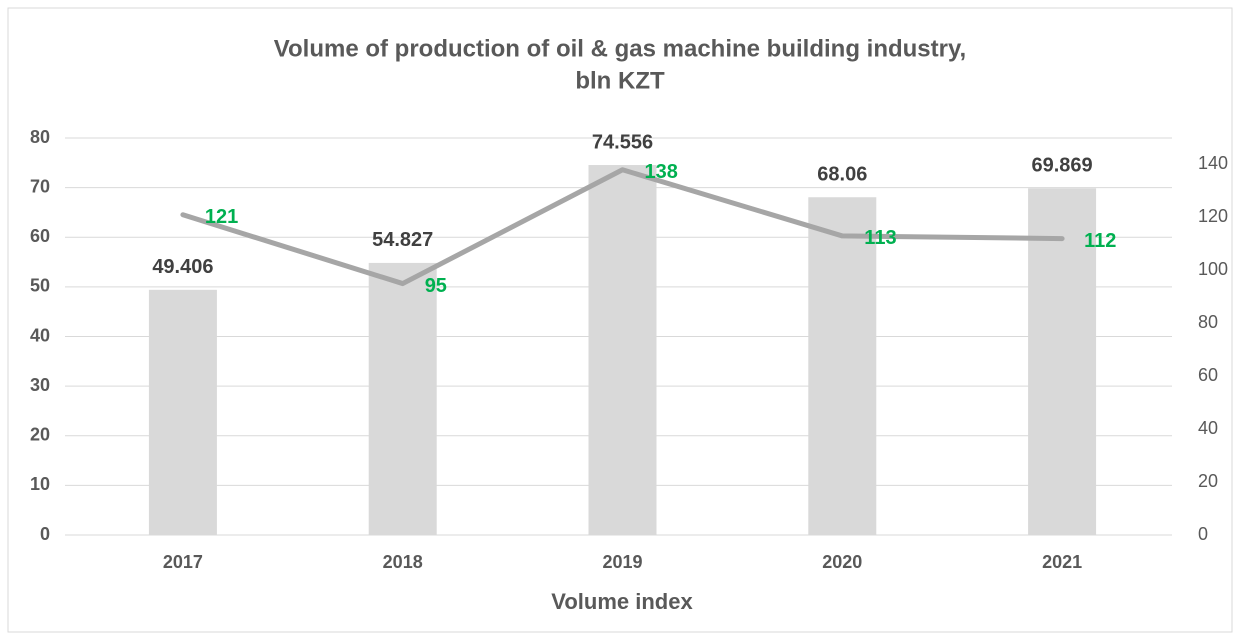 Image resolution: width=1240 pixels, height=640 pixels. Describe the element at coordinates (1208, 375) in the screenshot. I see `y2-tick-label: 60` at that location.